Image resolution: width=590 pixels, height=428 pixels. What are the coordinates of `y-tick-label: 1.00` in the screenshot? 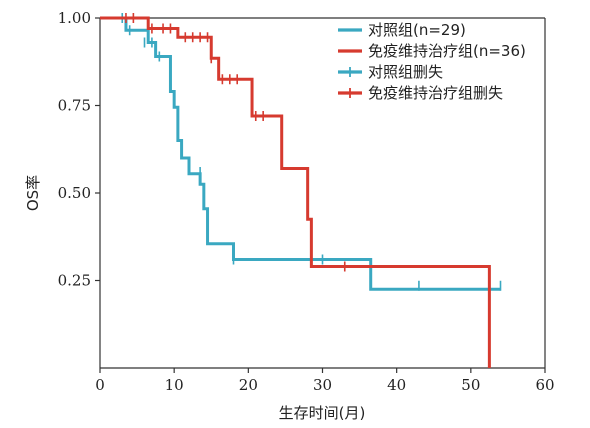 It's located at (74, 18).